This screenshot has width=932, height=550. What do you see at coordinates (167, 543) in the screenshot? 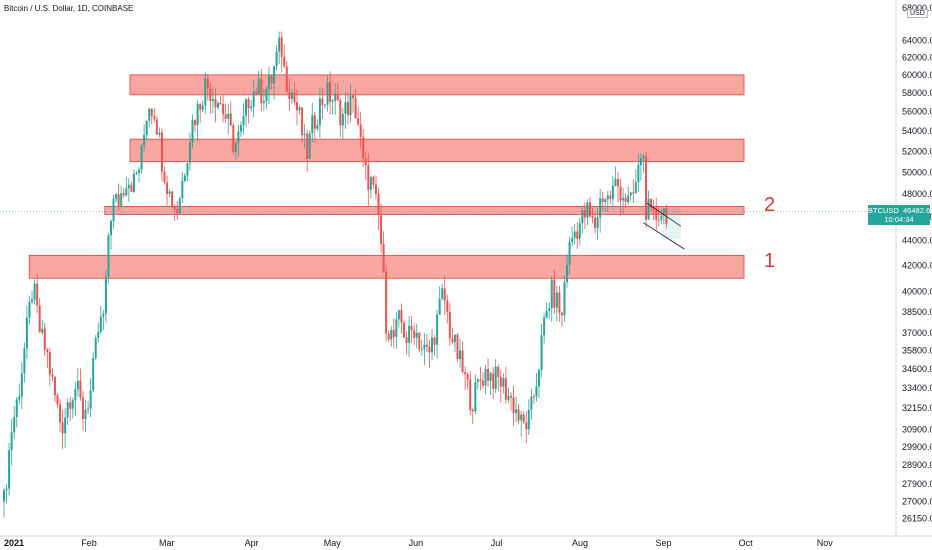
I see `x-tick-label: Mar` at bounding box center [167, 543].